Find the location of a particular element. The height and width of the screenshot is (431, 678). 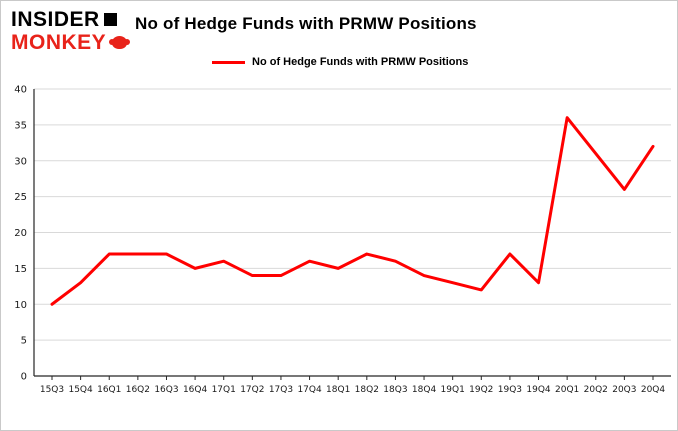

x-tick-label: 19Q4 is located at coordinates (538, 390).